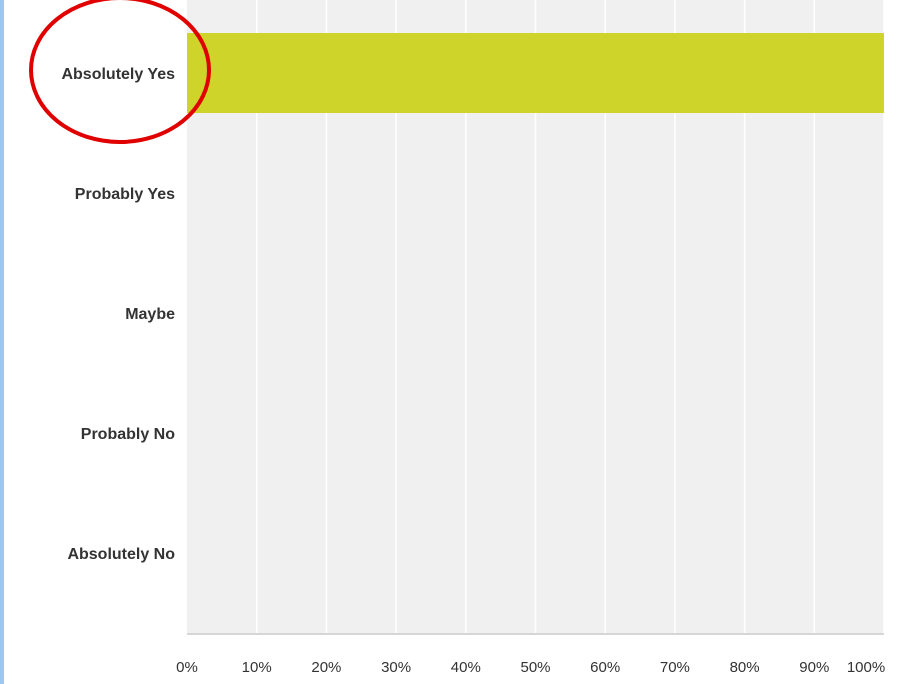 Image resolution: width=898 pixels, height=684 pixels. What do you see at coordinates (326, 667) in the screenshot?
I see `x-tick-label: 20%` at bounding box center [326, 667].